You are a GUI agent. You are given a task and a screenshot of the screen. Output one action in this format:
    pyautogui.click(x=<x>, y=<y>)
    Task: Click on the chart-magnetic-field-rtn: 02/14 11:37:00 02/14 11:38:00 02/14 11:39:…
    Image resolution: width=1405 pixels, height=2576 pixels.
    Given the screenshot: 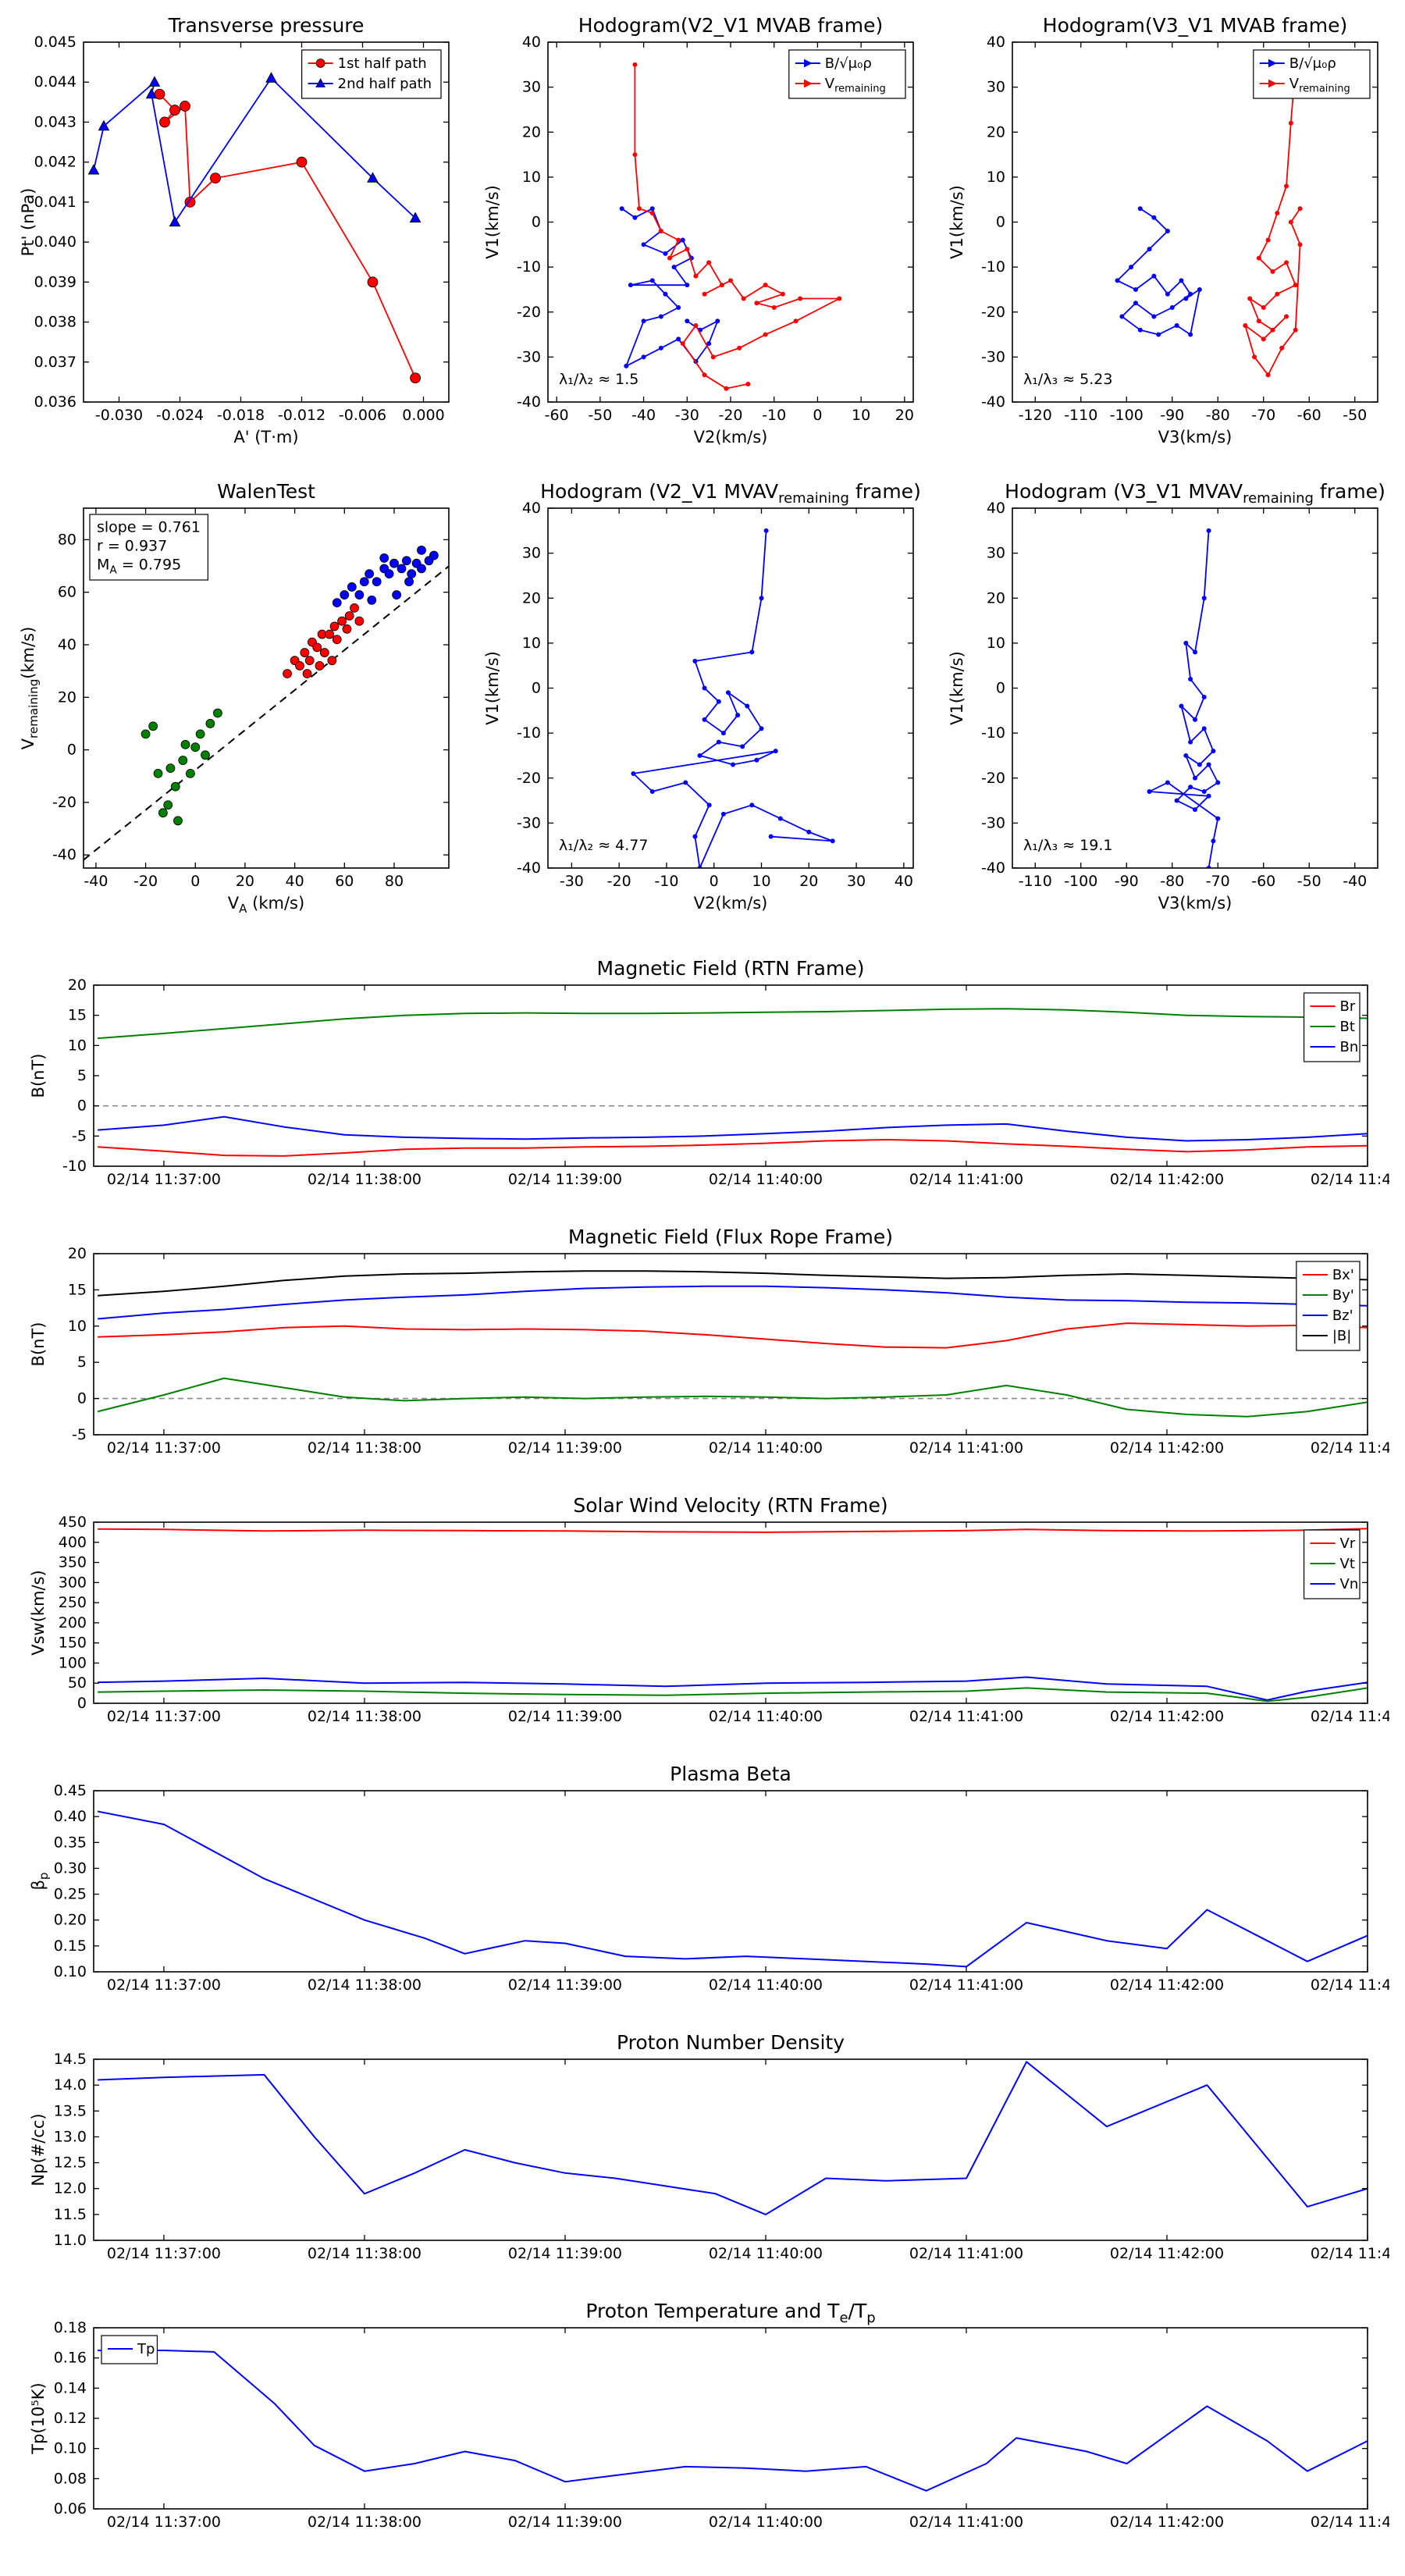 What is the action you would take?
    pyautogui.click(x=703, y=1083)
    